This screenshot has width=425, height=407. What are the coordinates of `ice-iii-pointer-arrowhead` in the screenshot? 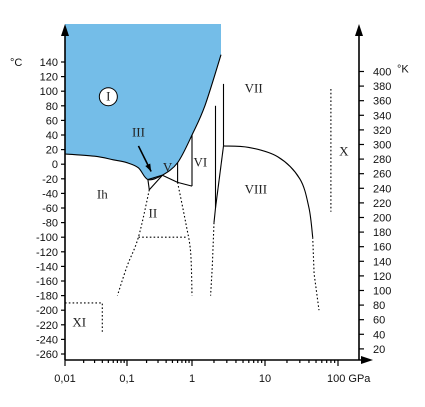 It's located at (148, 167).